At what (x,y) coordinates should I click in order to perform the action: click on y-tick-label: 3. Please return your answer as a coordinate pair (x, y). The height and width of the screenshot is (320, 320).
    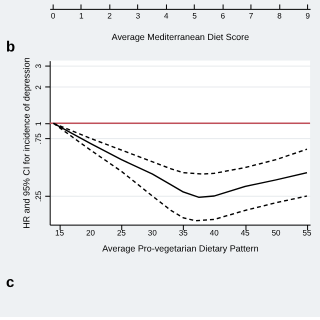
    Looking at the image, I should click on (39, 65).